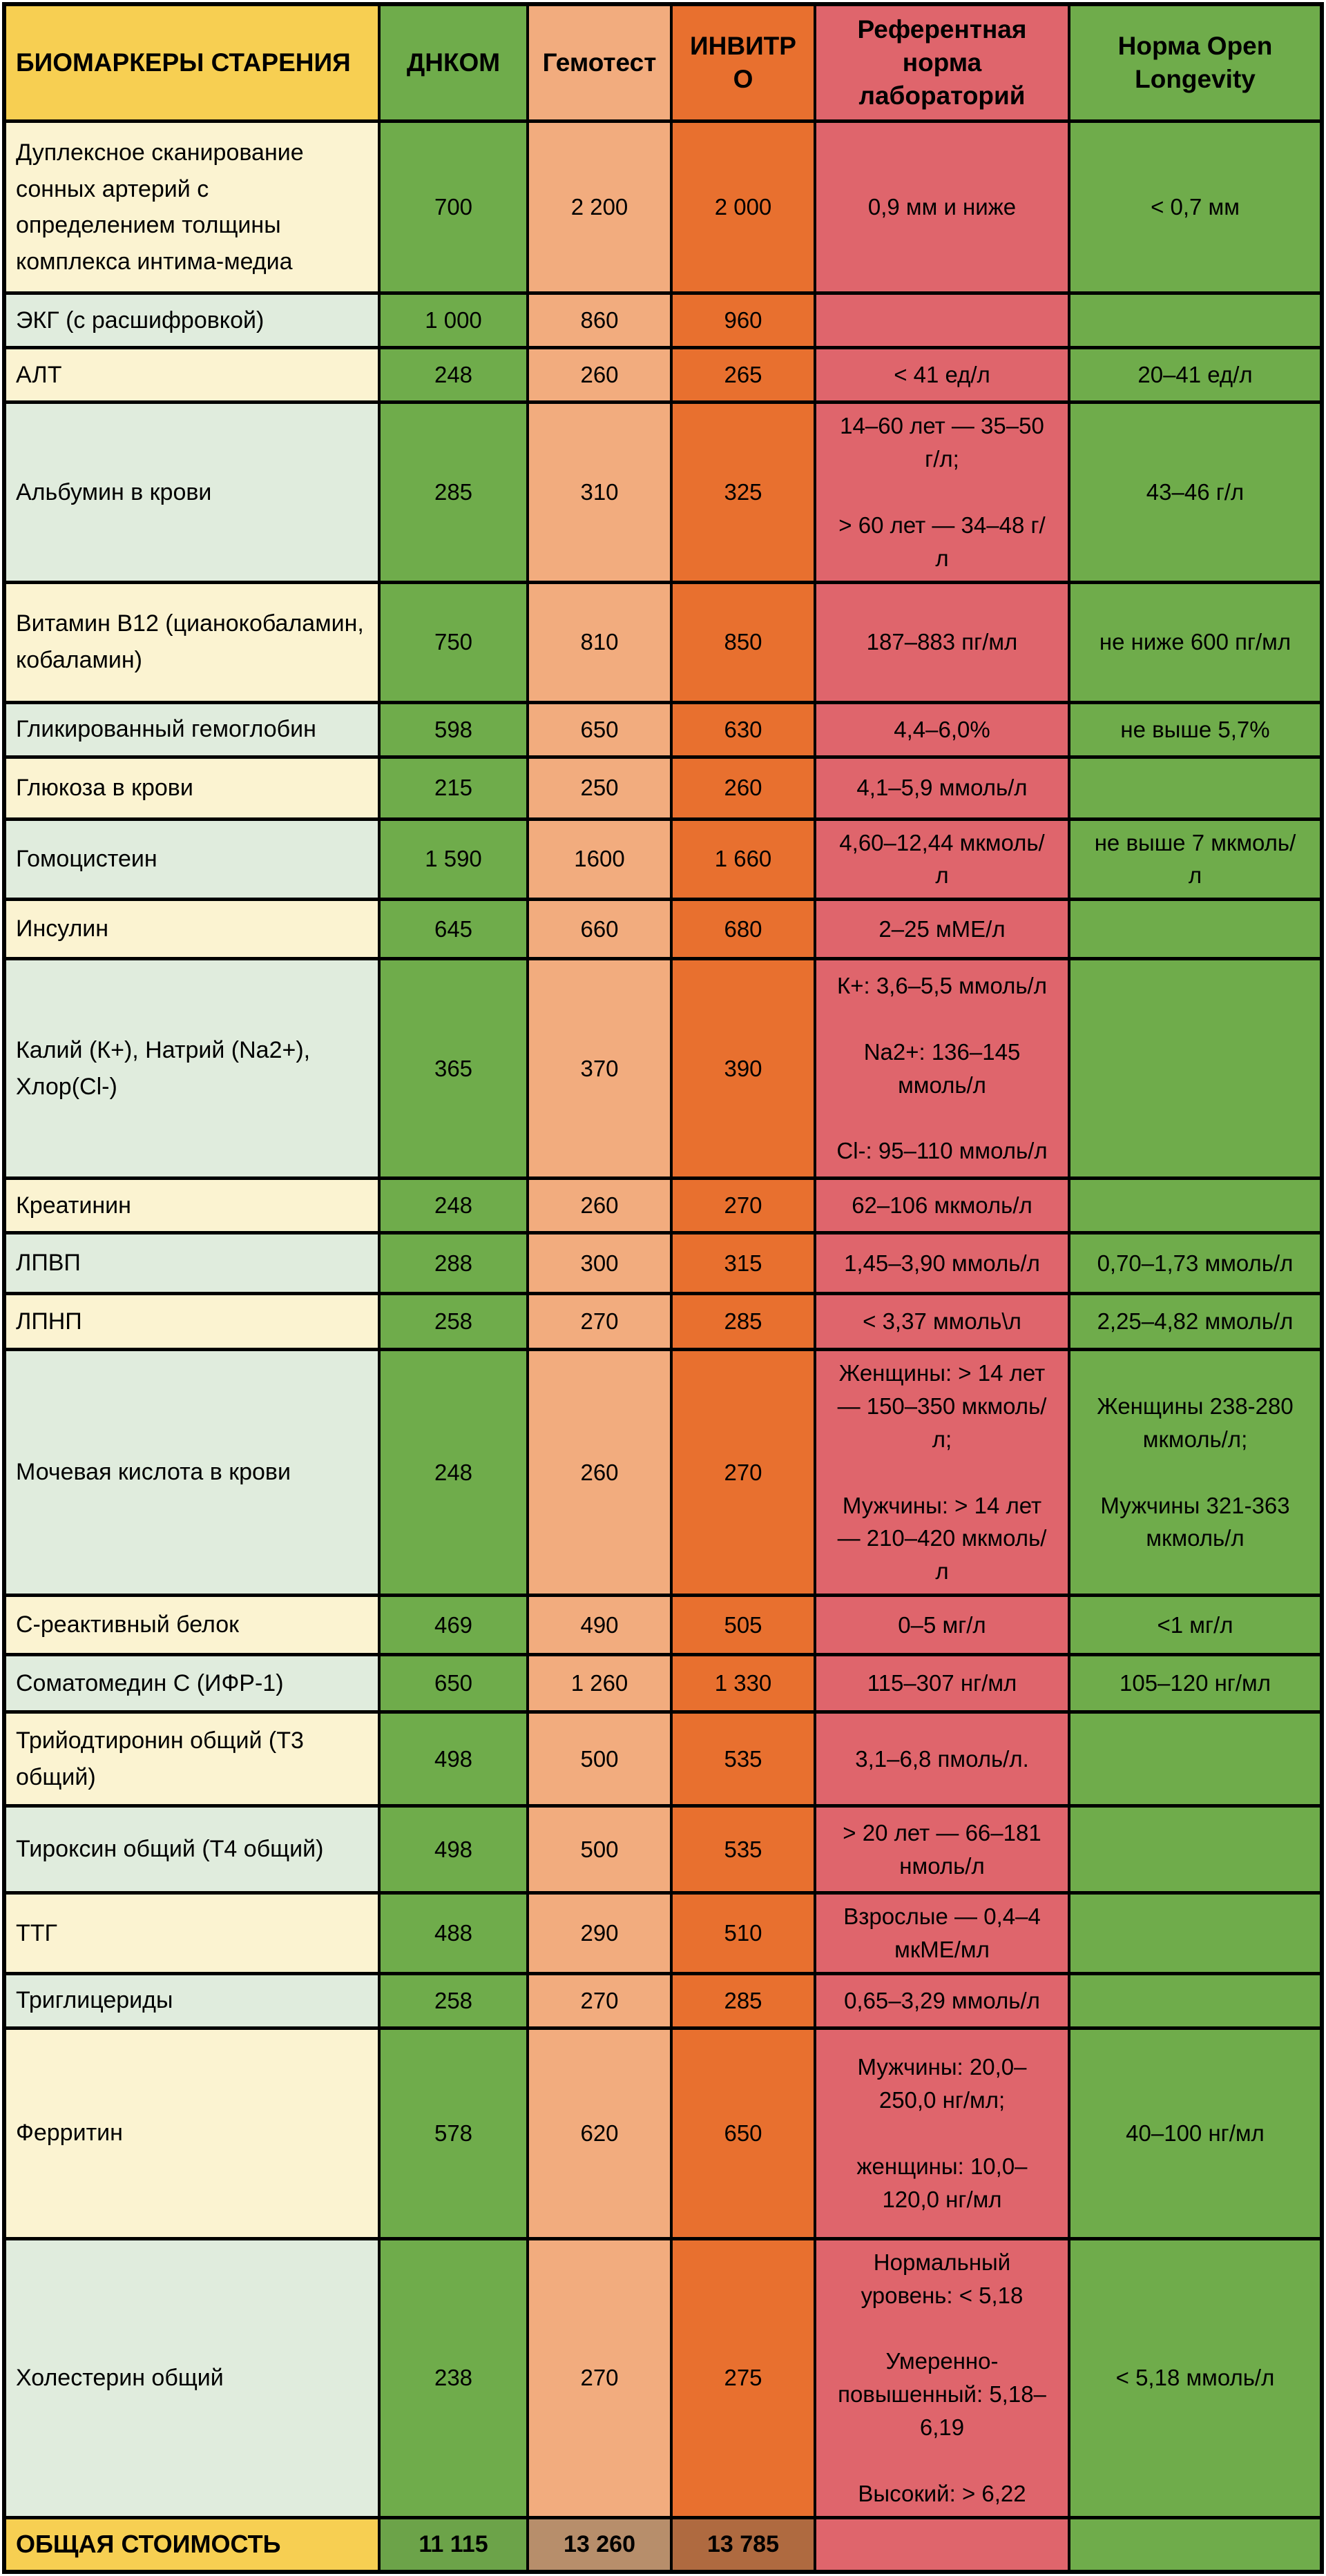  Describe the element at coordinates (743, 2133) in the screenshot. I see `price-invitro: 650` at that location.